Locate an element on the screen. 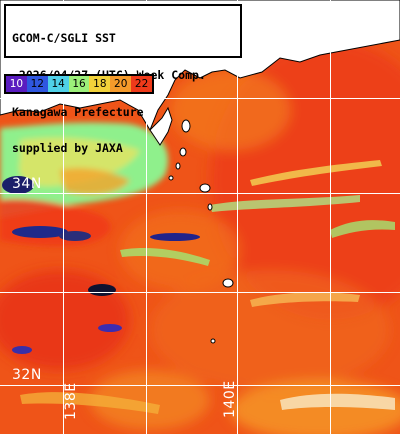  grid-line-32n is located at coordinates (200, 385).